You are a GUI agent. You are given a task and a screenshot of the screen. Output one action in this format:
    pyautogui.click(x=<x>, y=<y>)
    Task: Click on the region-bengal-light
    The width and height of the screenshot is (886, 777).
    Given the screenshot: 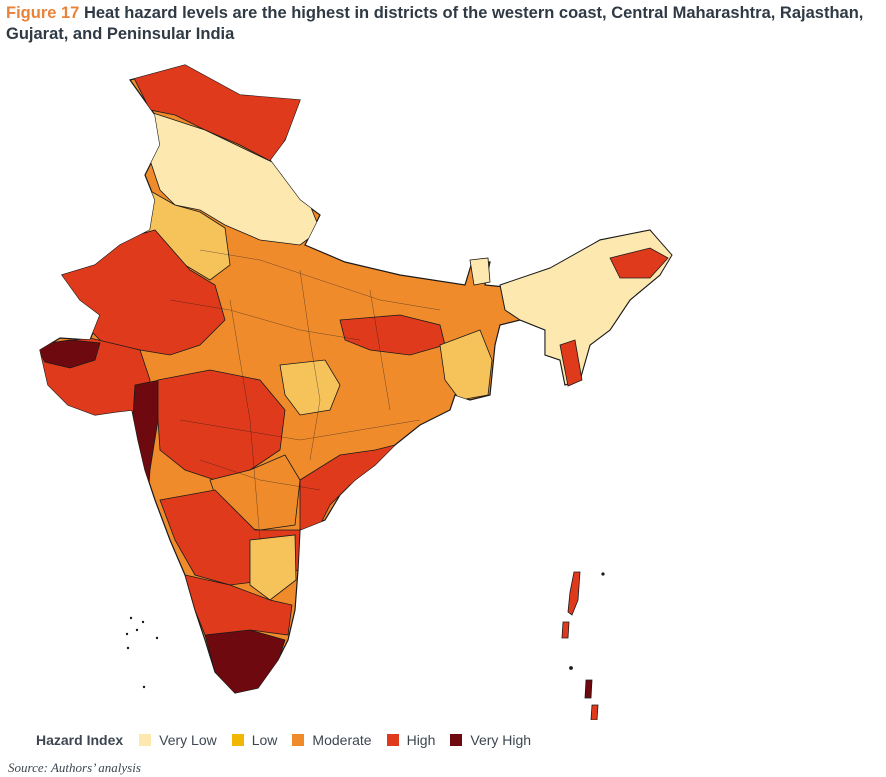 What is the action you would take?
    pyautogui.click(x=466, y=365)
    